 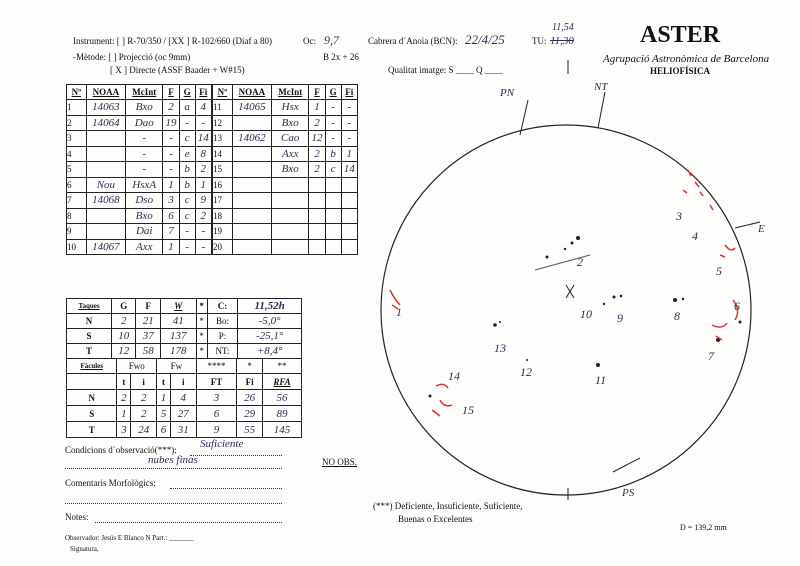 I want to click on group-cell: 9, so click(x=203, y=200).